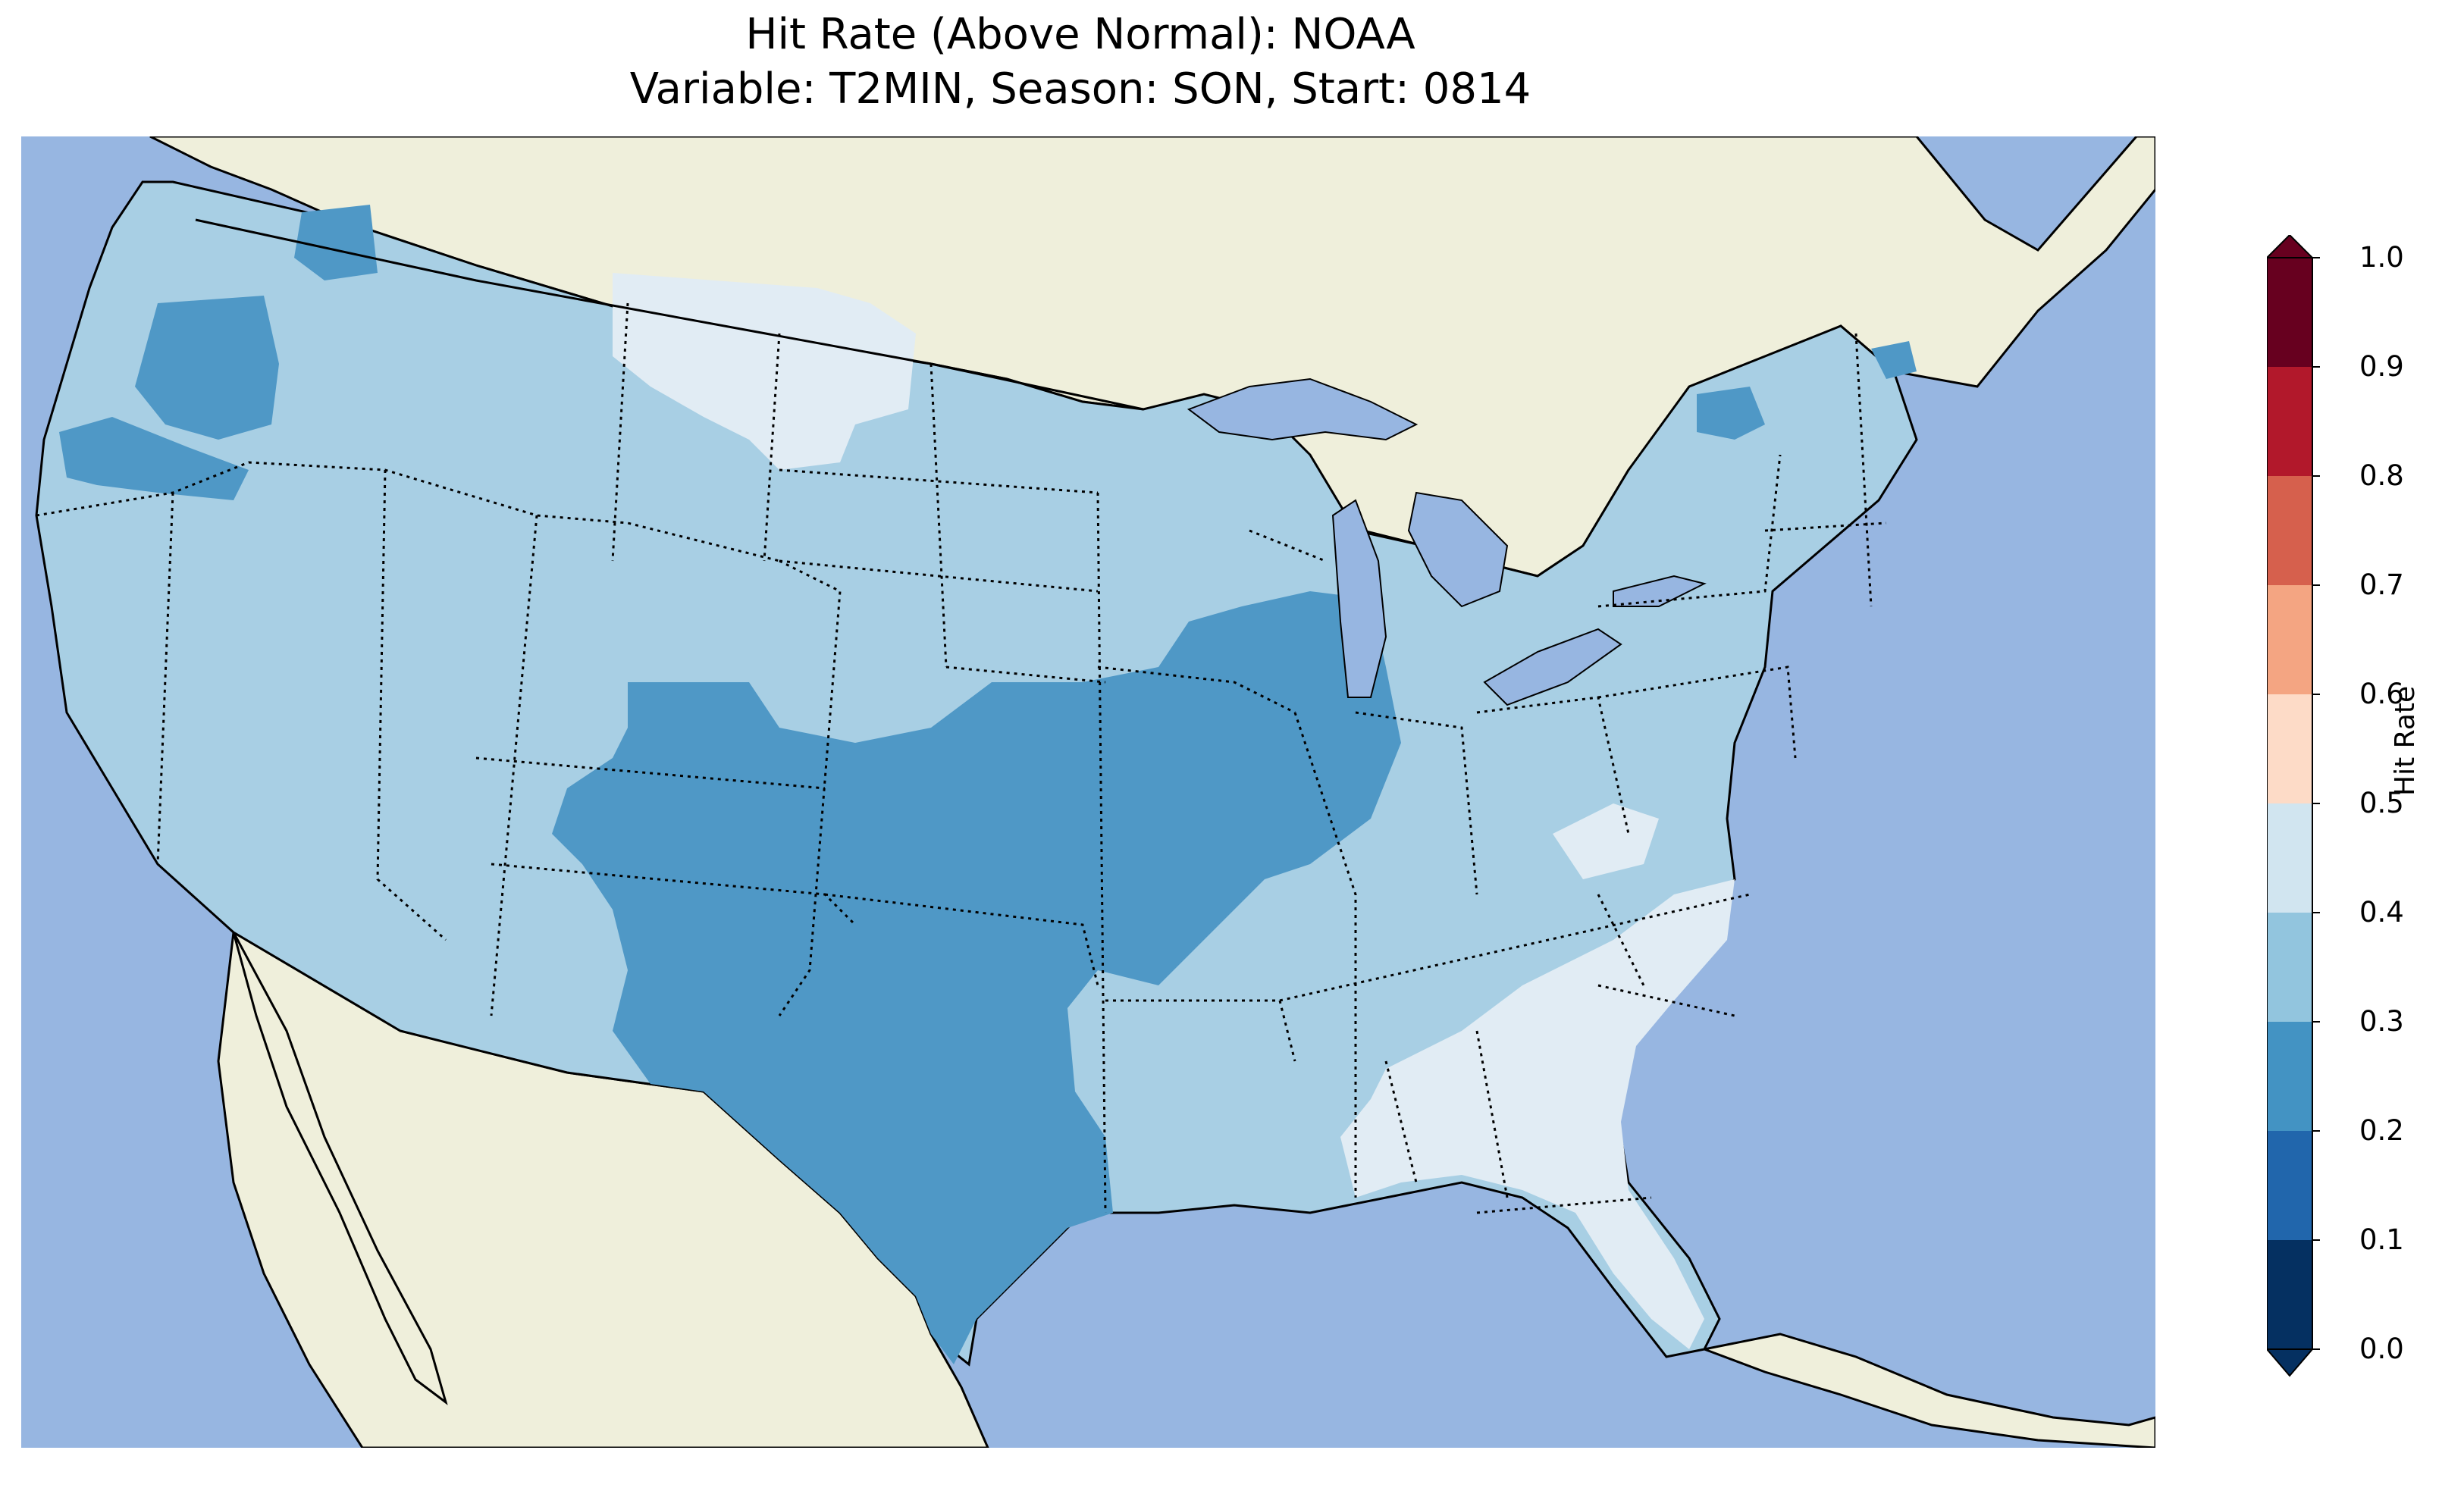 The height and width of the screenshot is (1494, 2464). What do you see at coordinates (1606, 841) in the screenshot?
I see `region-ohio-valley-patch` at bounding box center [1606, 841].